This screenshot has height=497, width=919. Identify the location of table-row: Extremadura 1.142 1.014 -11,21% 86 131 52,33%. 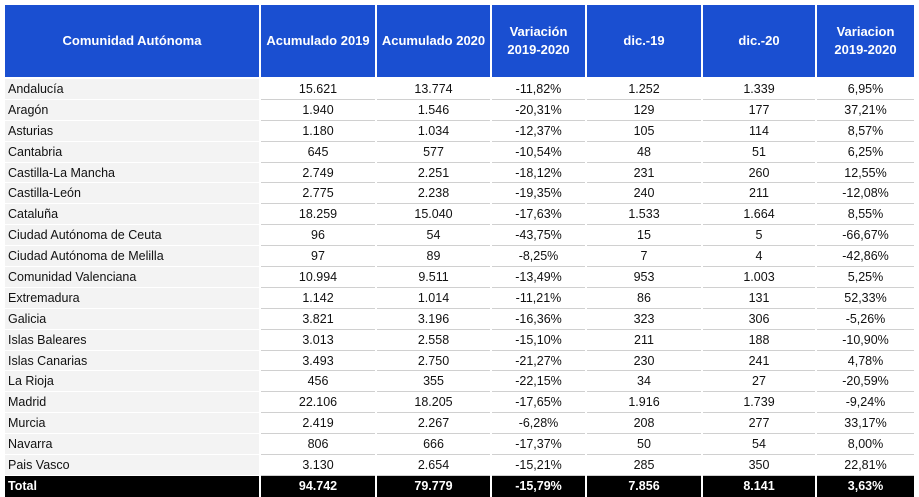
(459, 298).